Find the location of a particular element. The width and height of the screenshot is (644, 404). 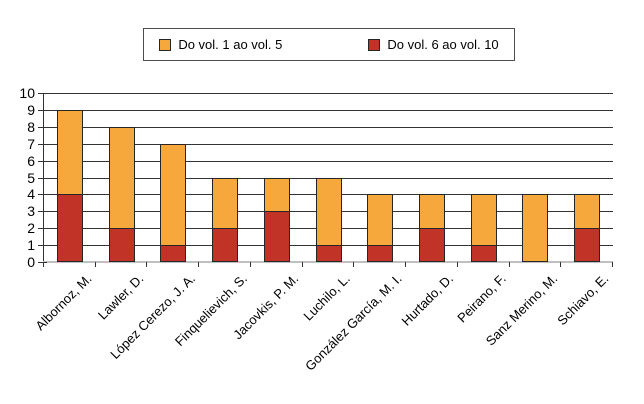

x-axis-label: Peirano, F. is located at coordinates (481, 298).